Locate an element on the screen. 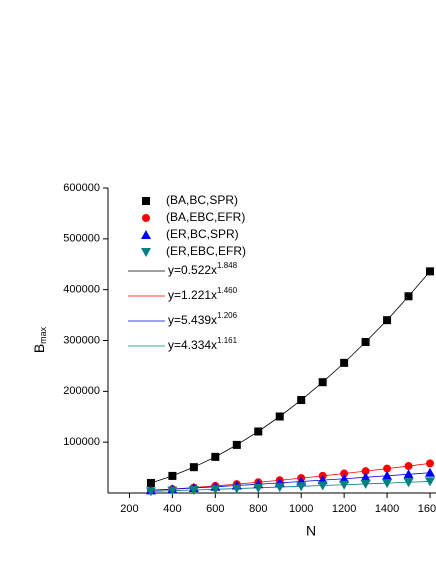 Image resolution: width=436 pixels, height=564 pixels. x-axis-title: N is located at coordinates (311, 531).